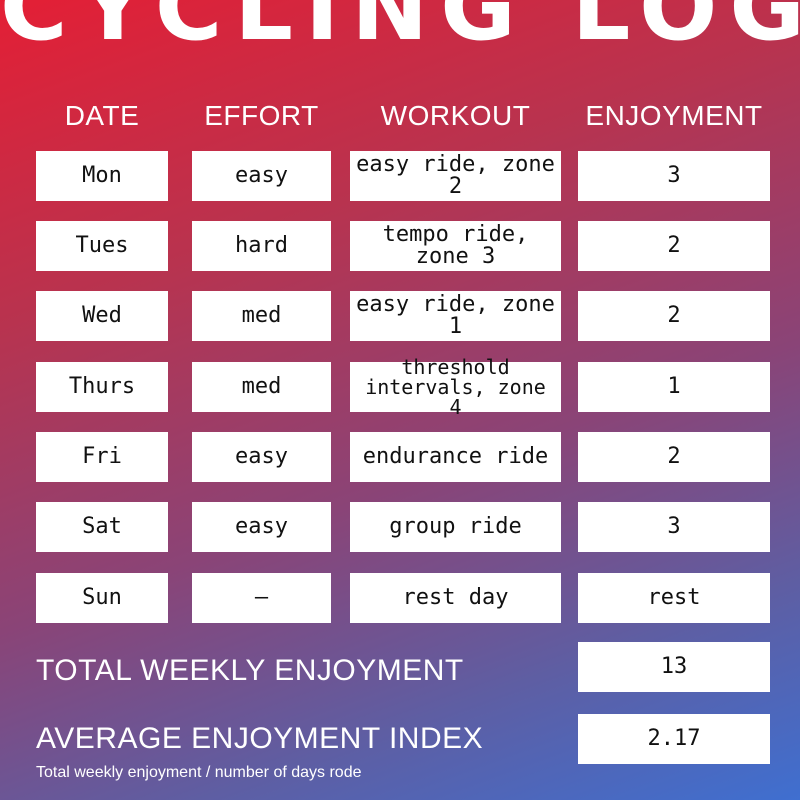 This screenshot has height=800, width=800. I want to click on page-title: CYCLING LOG, so click(400, 30).